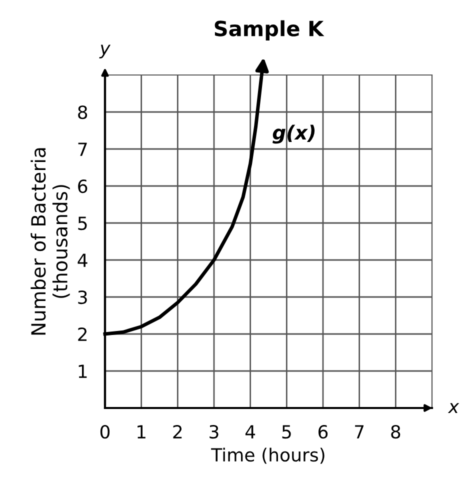  What do you see at coordinates (82, 223) in the screenshot?
I see `y-tick-label: 5` at bounding box center [82, 223].